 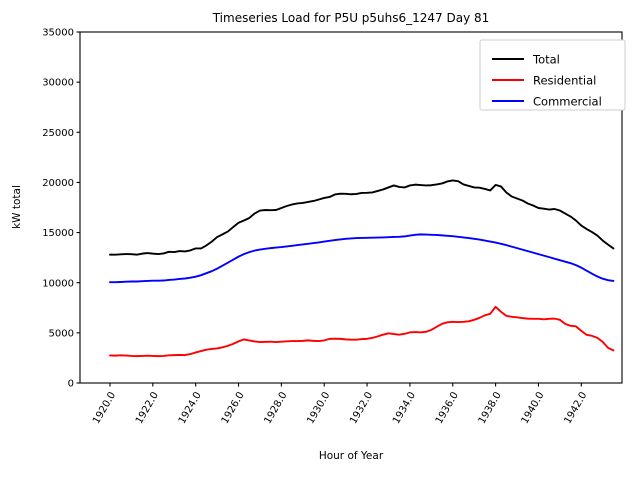 I want to click on x-tick-label: 1928.0, so click(x=275, y=408).